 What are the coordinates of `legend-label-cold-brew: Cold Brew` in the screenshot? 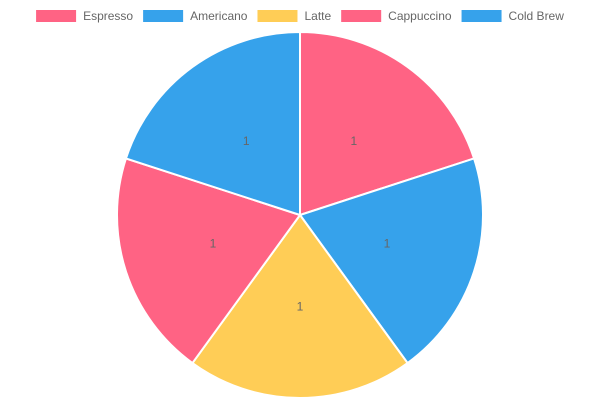 It's located at (537, 16).